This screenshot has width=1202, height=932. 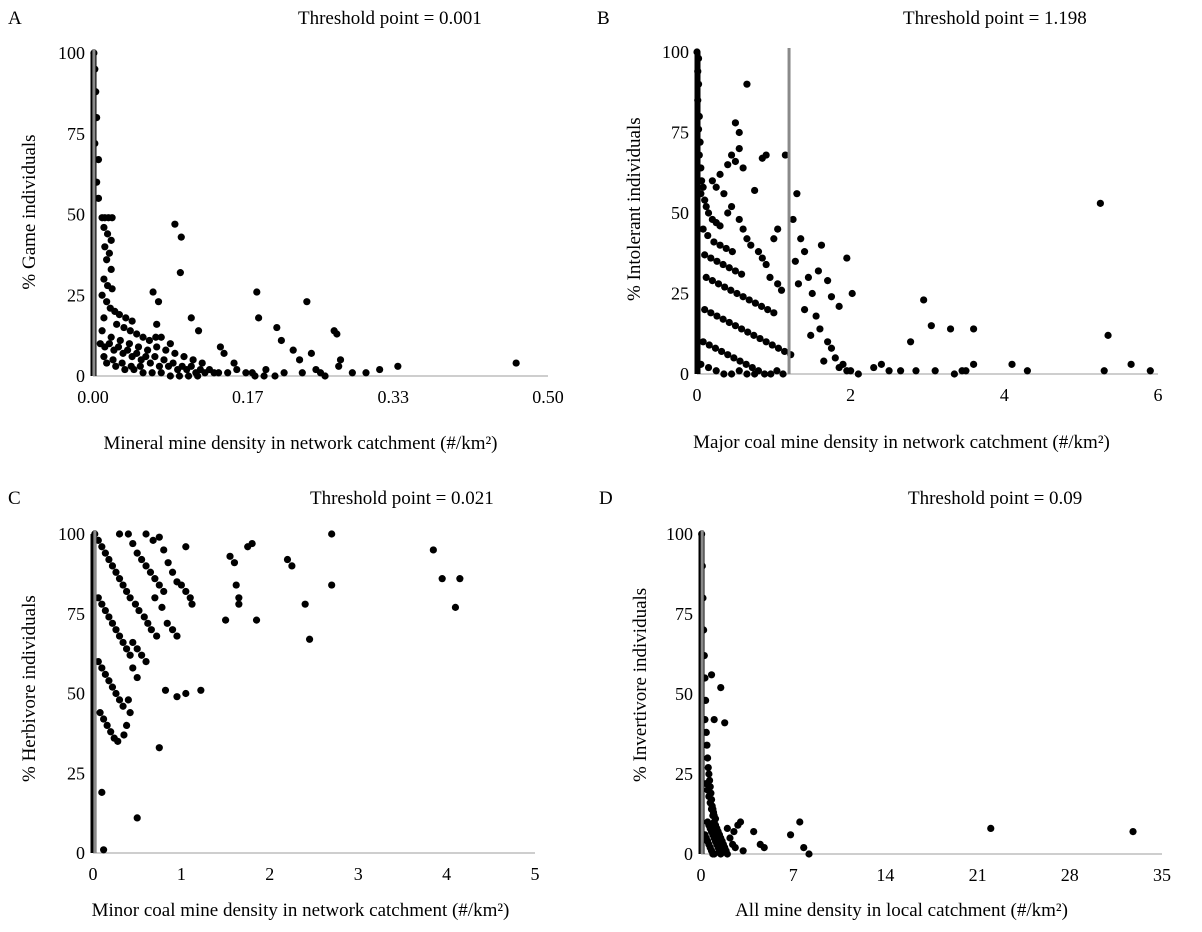 What do you see at coordinates (390, 18) in the screenshot?
I see `threshold-text: Threshold point = 0.001` at bounding box center [390, 18].